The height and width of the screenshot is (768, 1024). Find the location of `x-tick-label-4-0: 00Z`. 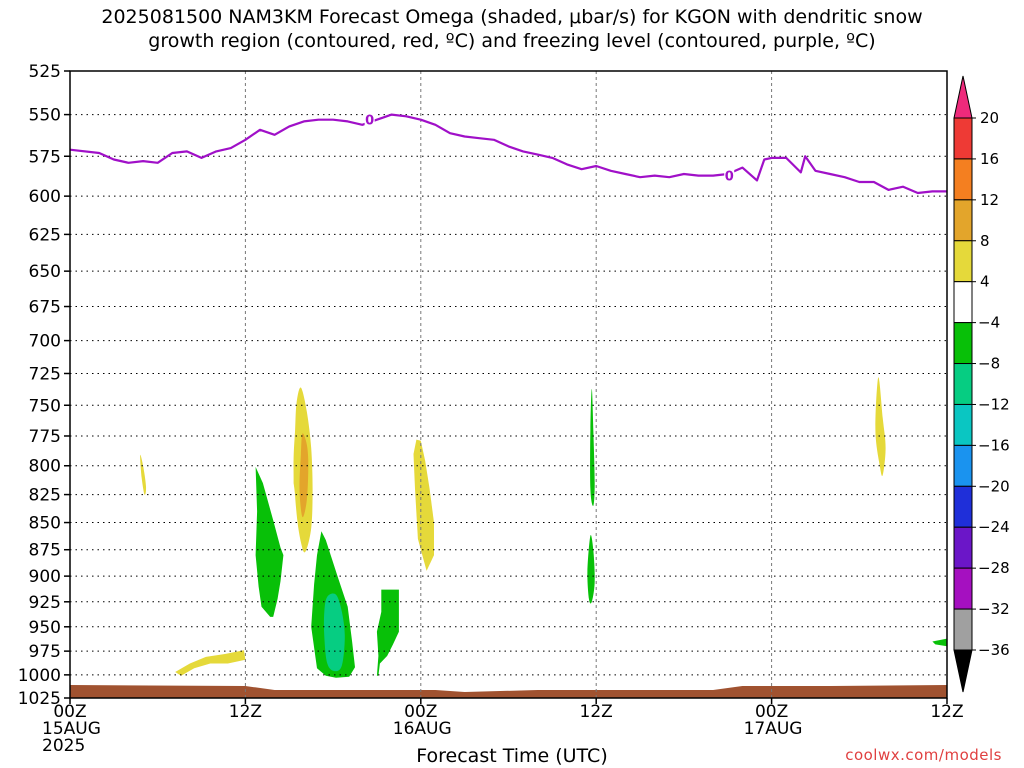

x-tick-label-4-0: 00Z is located at coordinates (771, 712).